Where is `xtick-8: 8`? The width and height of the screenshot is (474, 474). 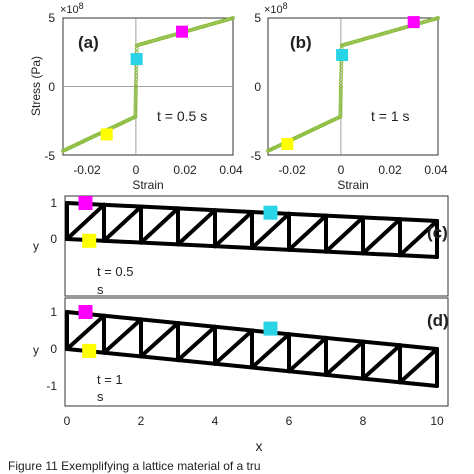
xtick-8: 8 is located at coordinates (363, 421).